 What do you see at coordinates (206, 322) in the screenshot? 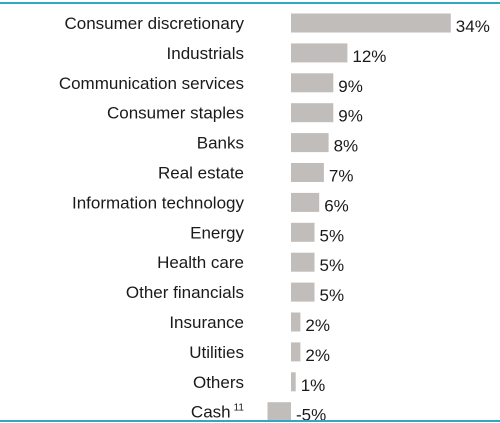
I see `category-label: Insurance` at bounding box center [206, 322].